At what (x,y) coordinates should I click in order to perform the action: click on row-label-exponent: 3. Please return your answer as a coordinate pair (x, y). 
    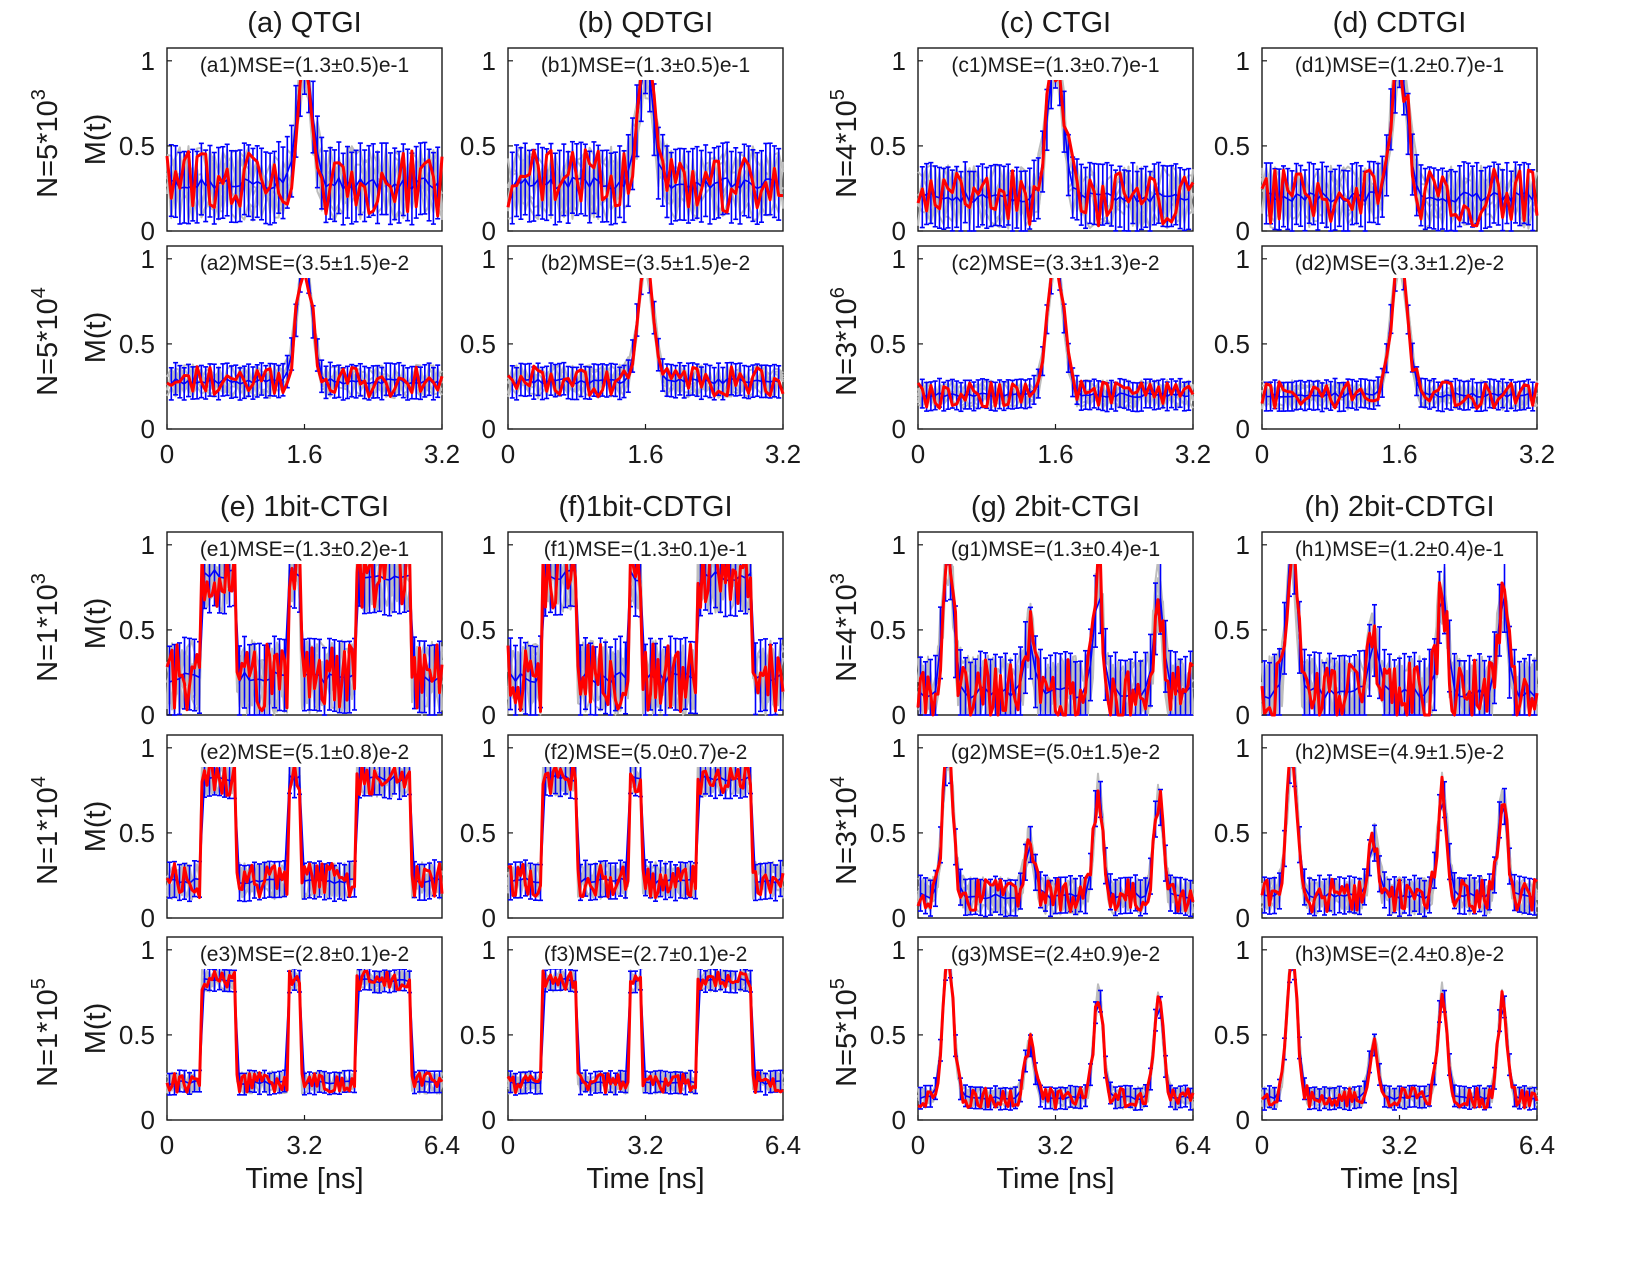
    Looking at the image, I should click on (39, 578).